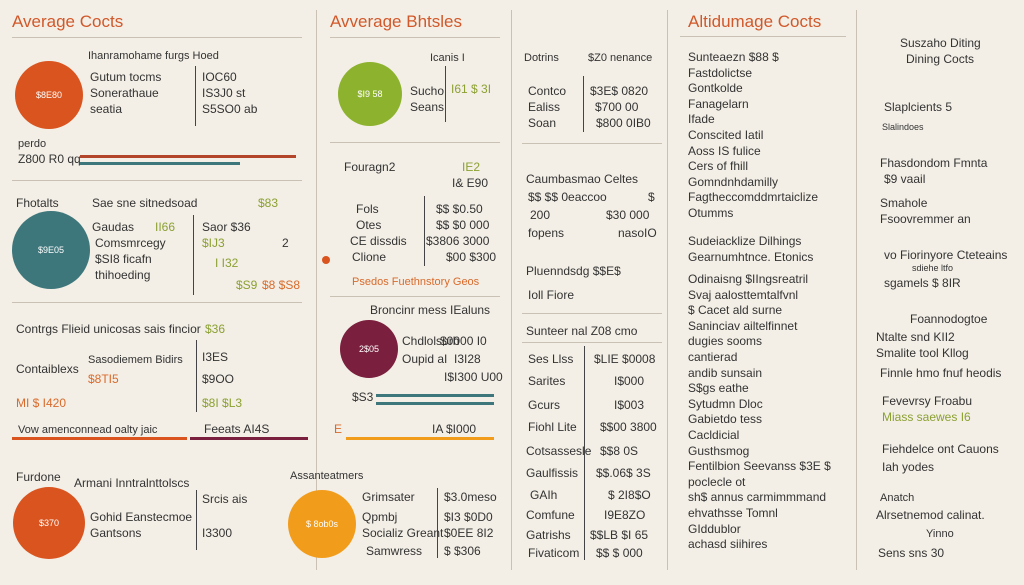  I want to click on row-value: $, so click(651, 197).